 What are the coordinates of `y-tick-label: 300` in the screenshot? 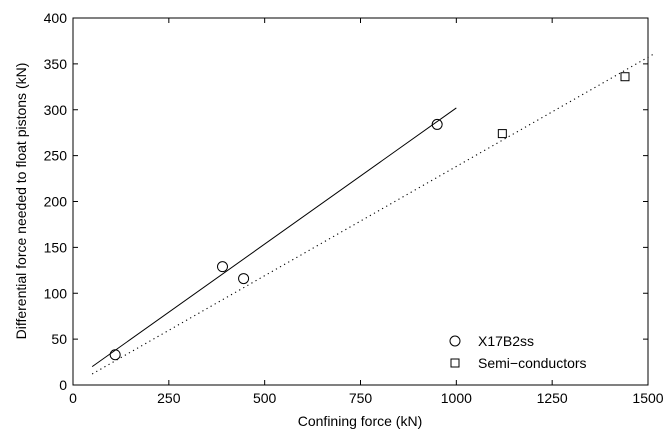 It's located at (56, 110).